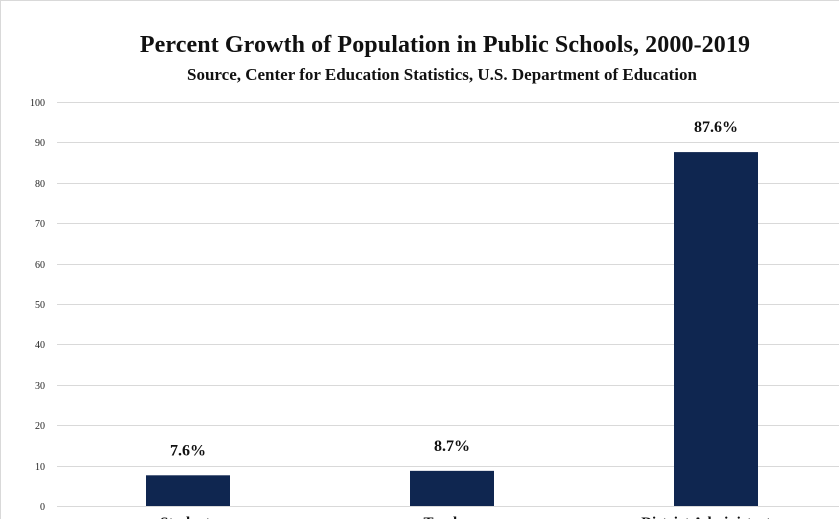 The height and width of the screenshot is (519, 839). What do you see at coordinates (188, 450) in the screenshot?
I see `data-label: 7.6%` at bounding box center [188, 450].